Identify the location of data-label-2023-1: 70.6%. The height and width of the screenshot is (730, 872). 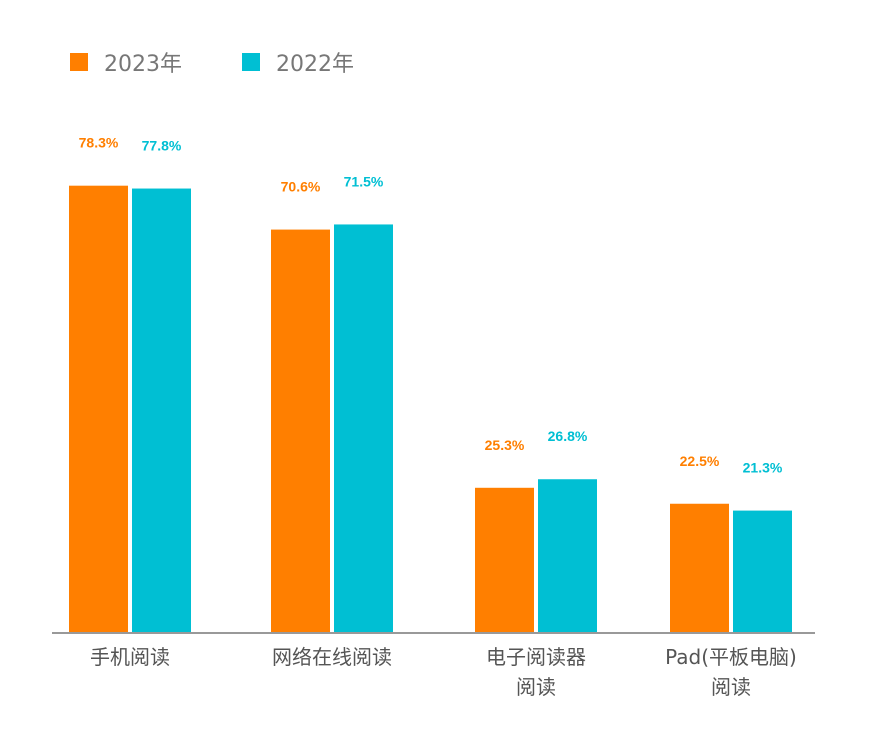
(301, 187).